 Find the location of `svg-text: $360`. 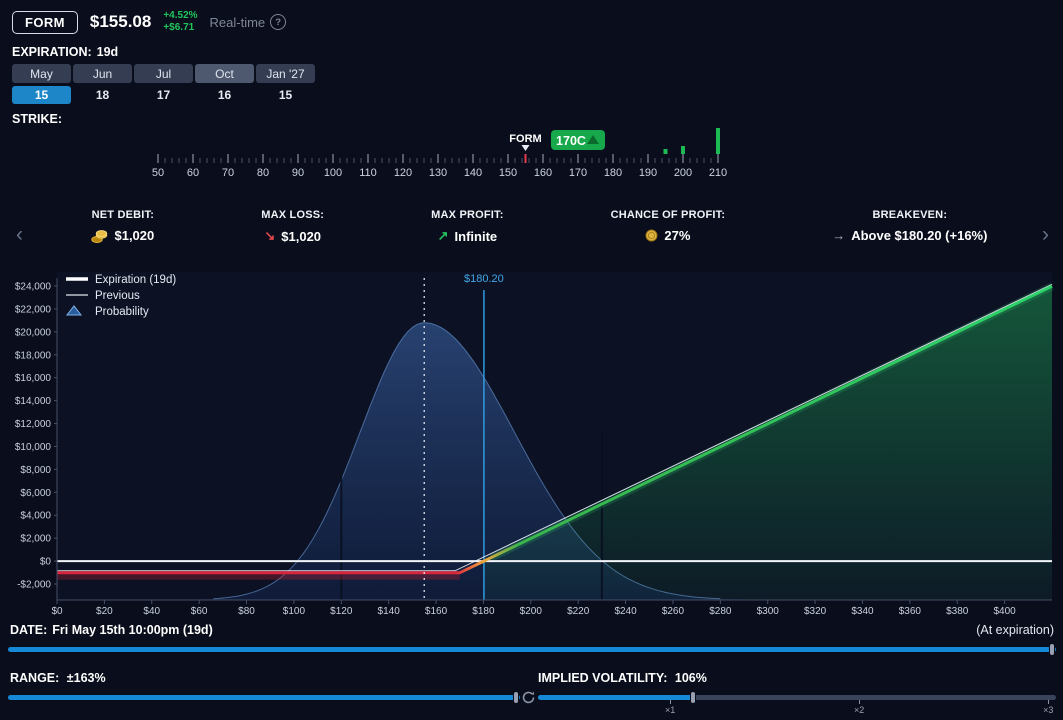

svg-text: $360 is located at coordinates (910, 611).